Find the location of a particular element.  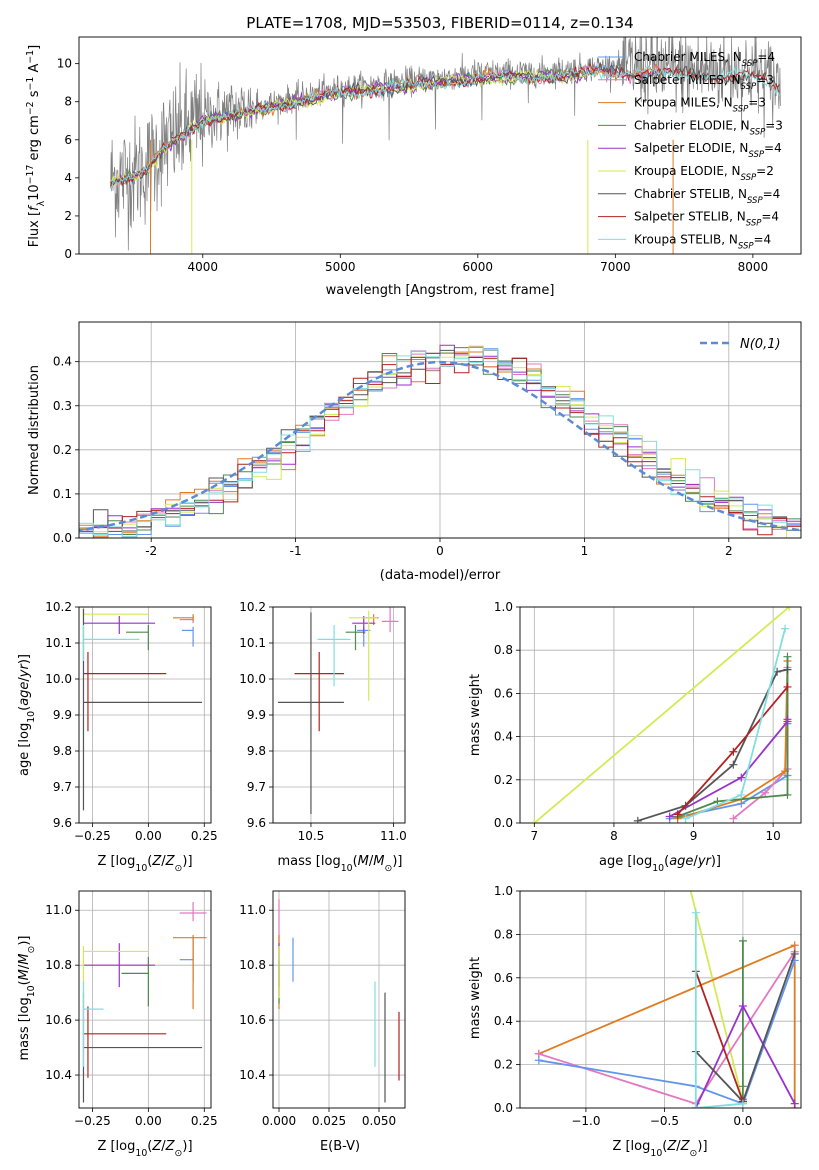

age_vs_Z-axes is located at coordinates (145, 715).